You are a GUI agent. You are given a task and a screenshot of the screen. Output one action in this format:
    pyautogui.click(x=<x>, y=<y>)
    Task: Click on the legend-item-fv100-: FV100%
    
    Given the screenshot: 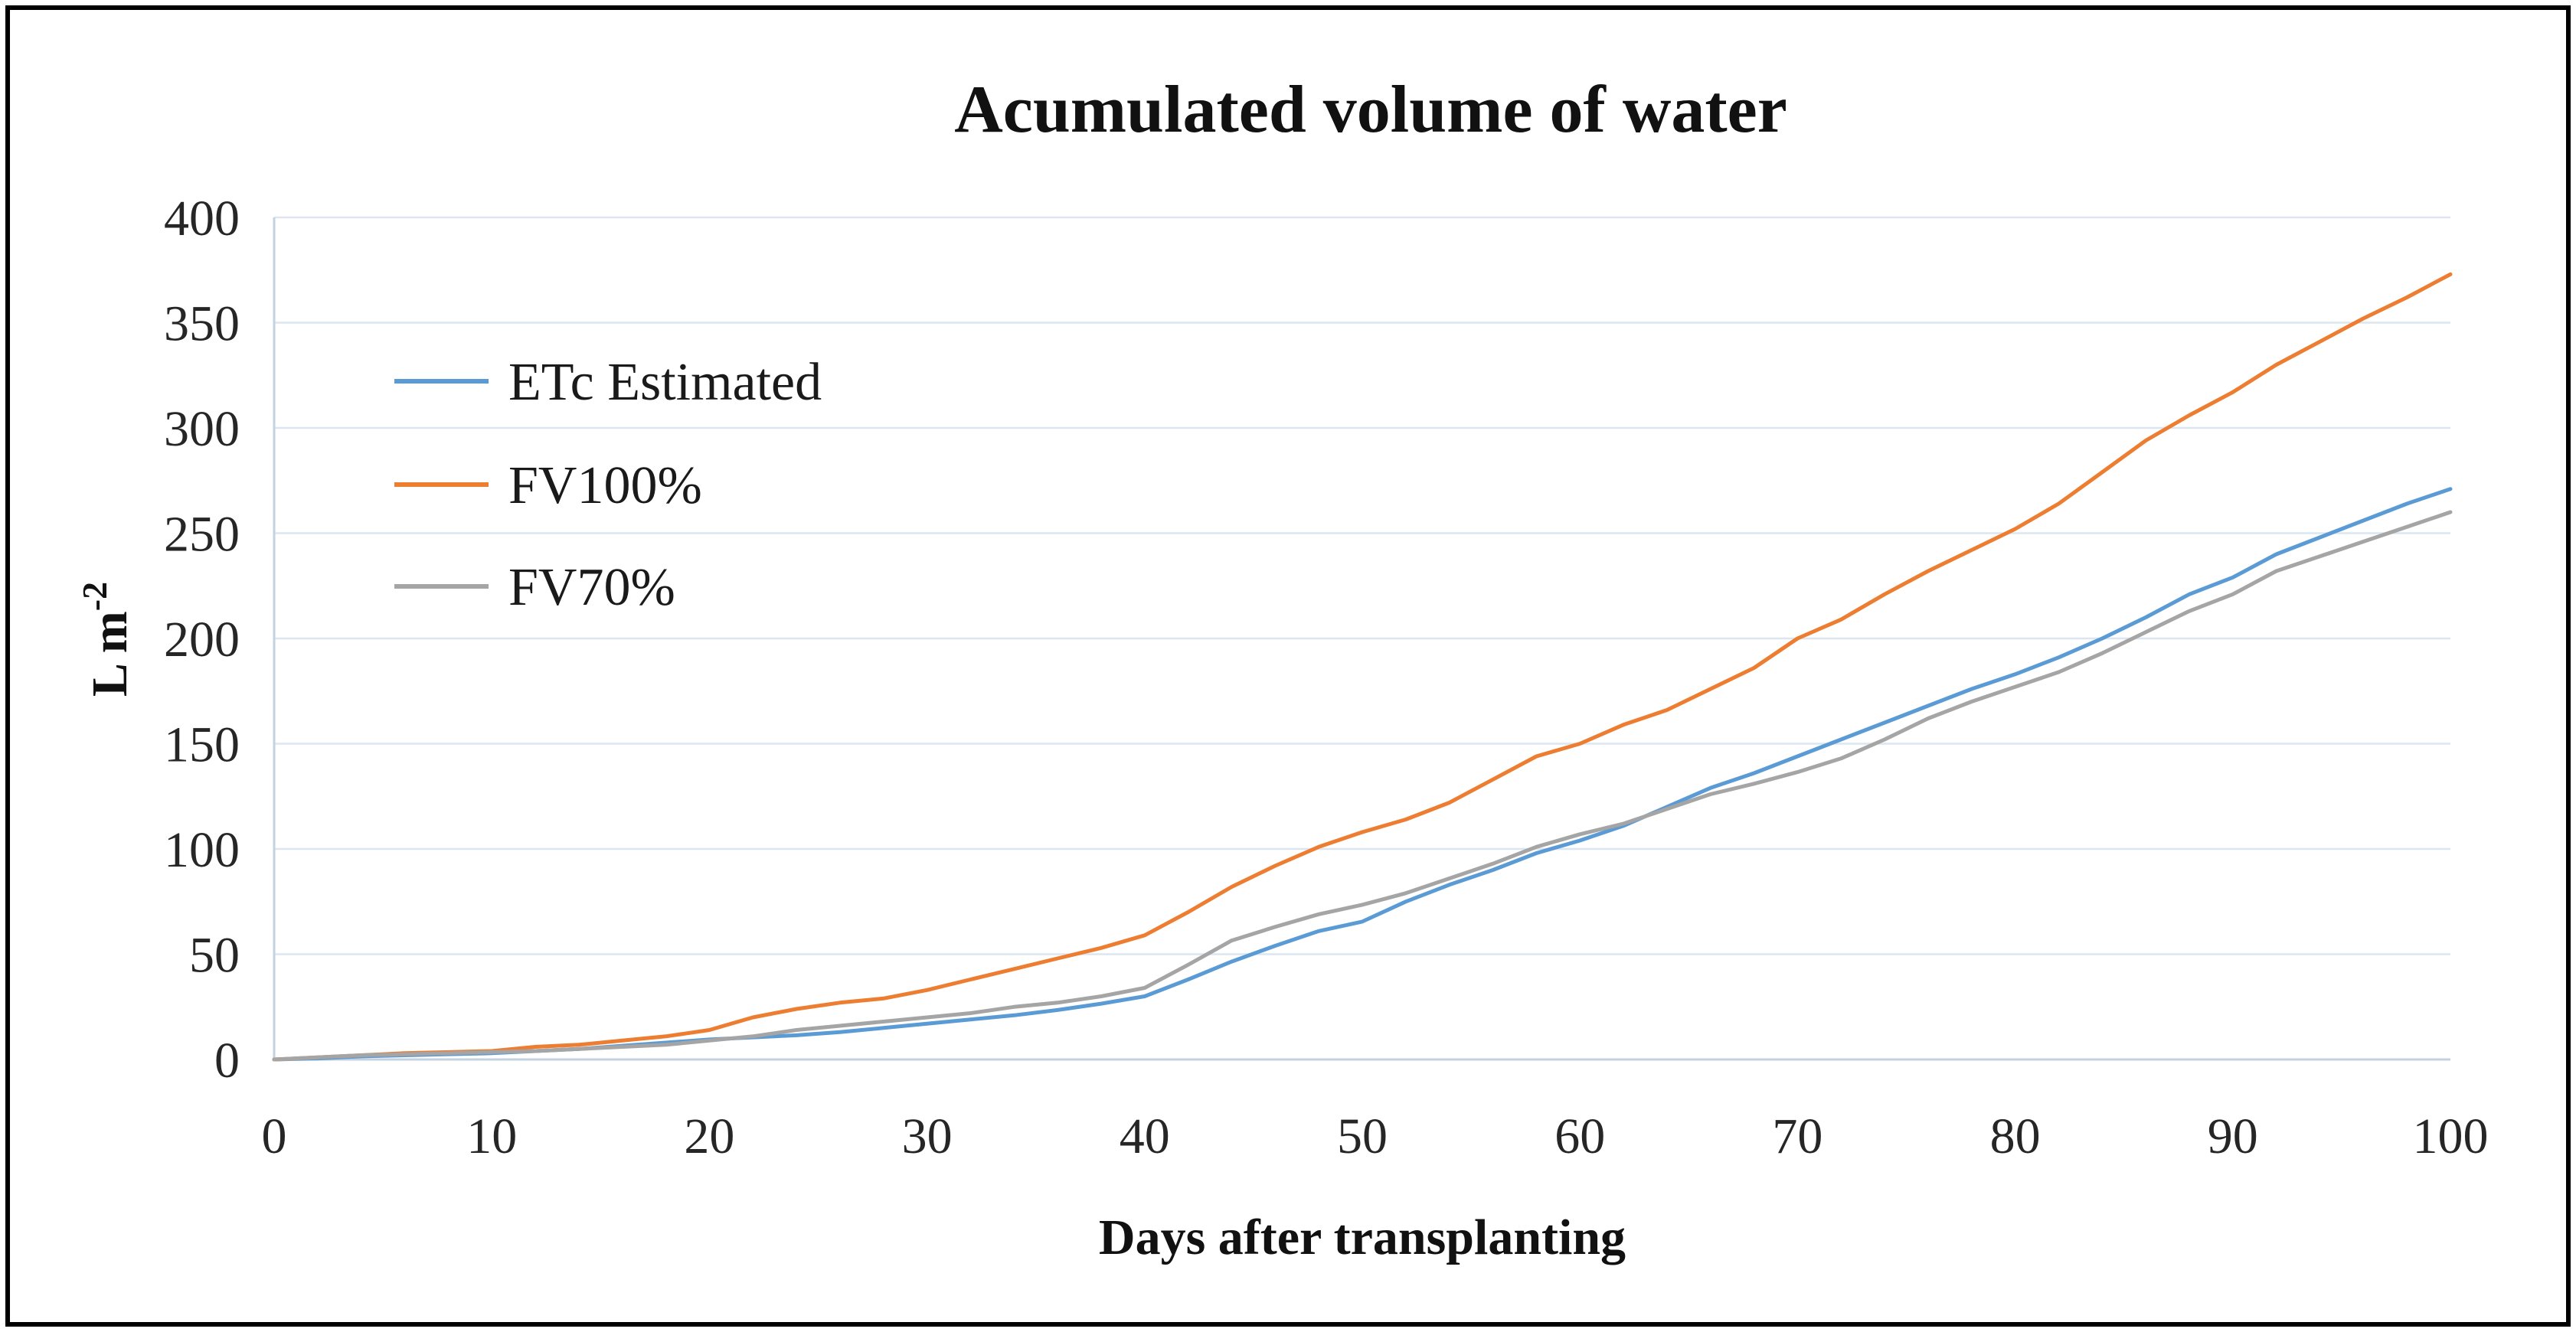 What is the action you would take?
    pyautogui.click(x=548, y=485)
    